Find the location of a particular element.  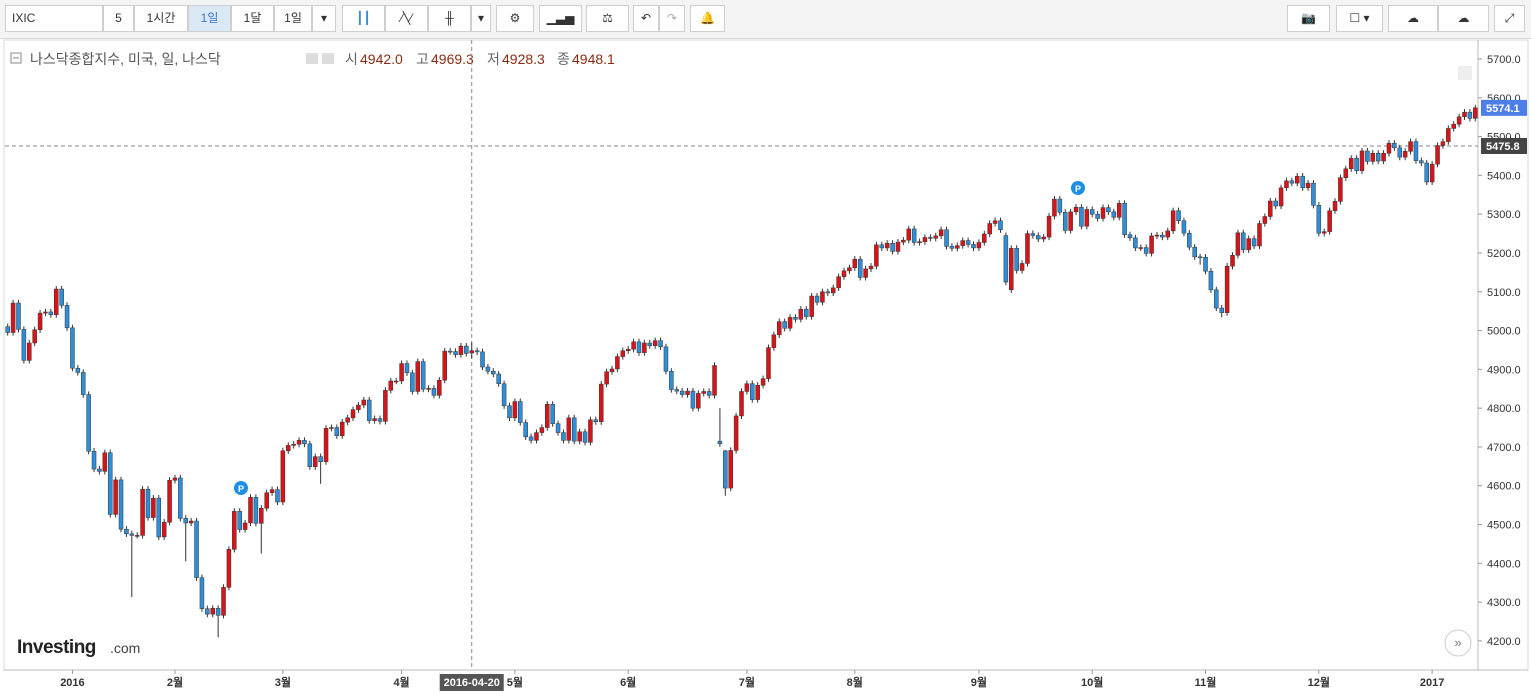

template-button: ☐ ▾ is located at coordinates (1359, 18).